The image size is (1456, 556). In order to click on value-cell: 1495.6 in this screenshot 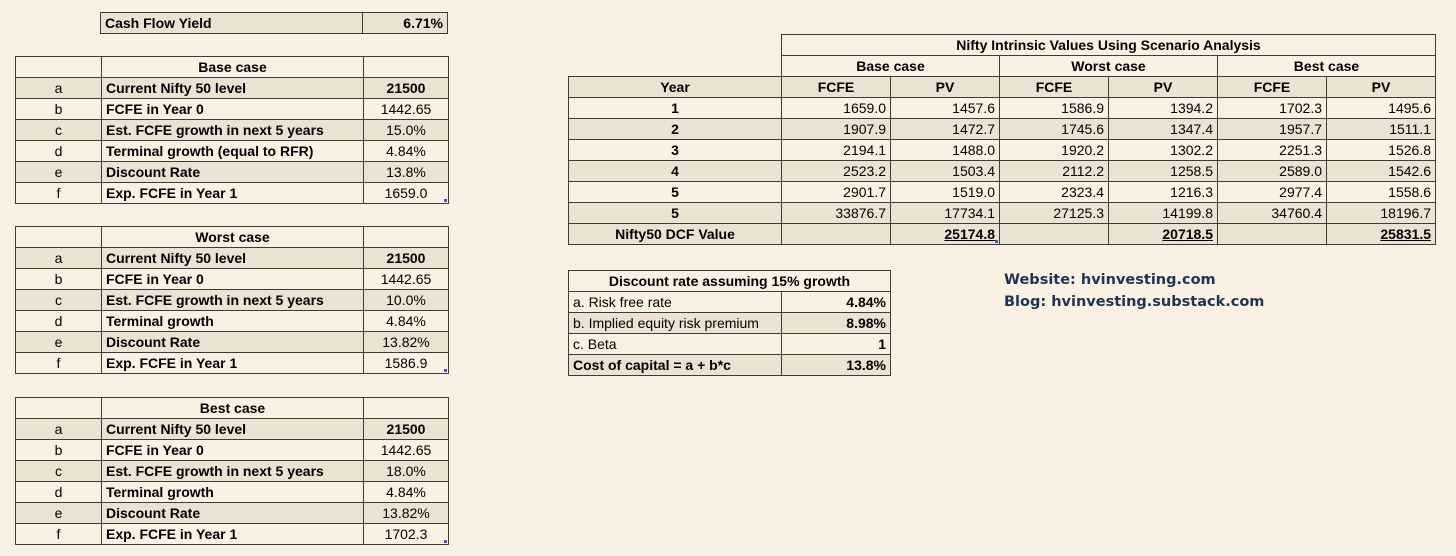, I will do `click(1381, 108)`.